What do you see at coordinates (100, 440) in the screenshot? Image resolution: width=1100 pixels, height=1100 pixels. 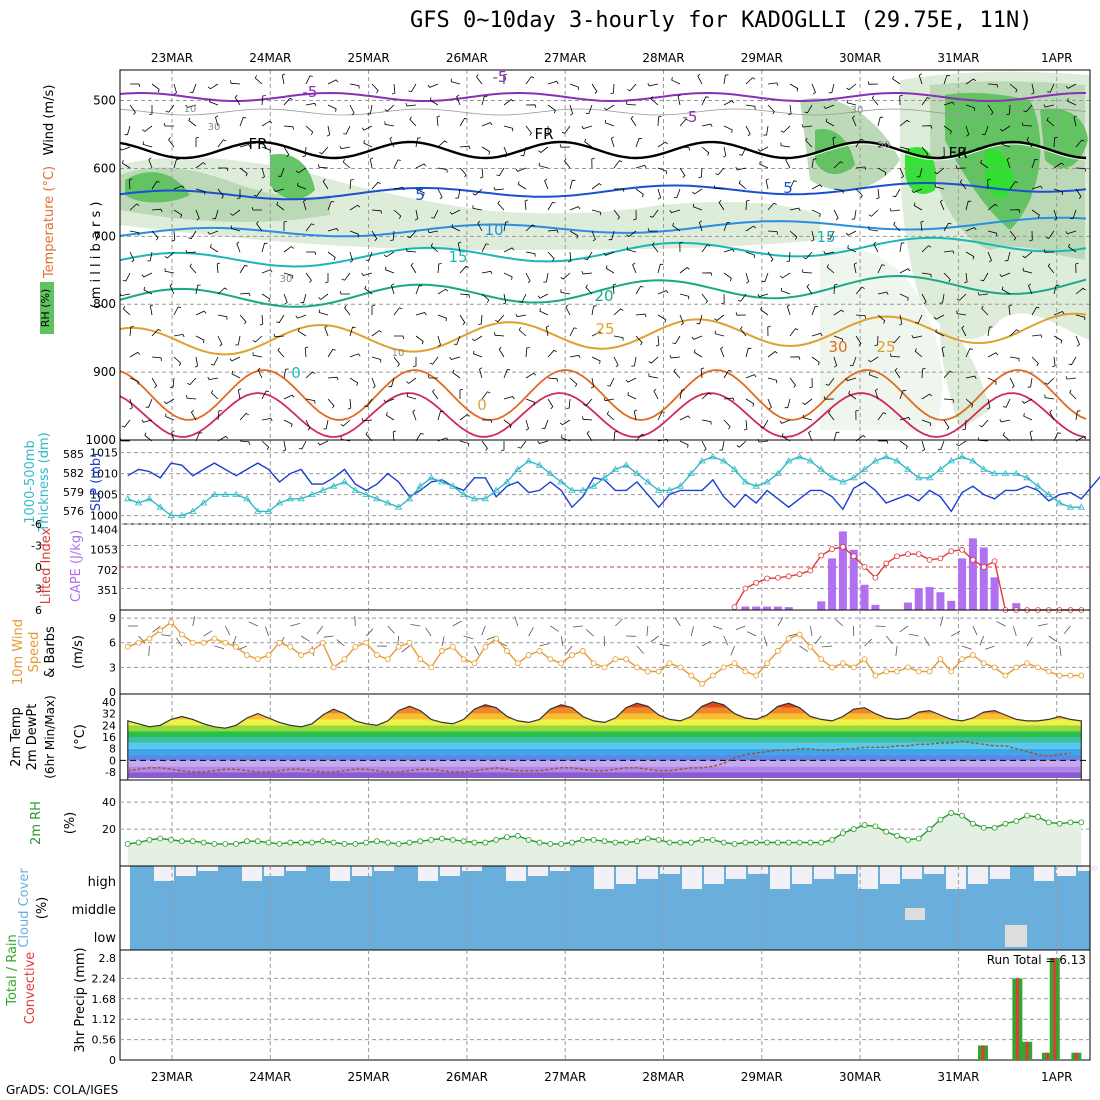 I see `pressure-tick: 1000` at bounding box center [100, 440].